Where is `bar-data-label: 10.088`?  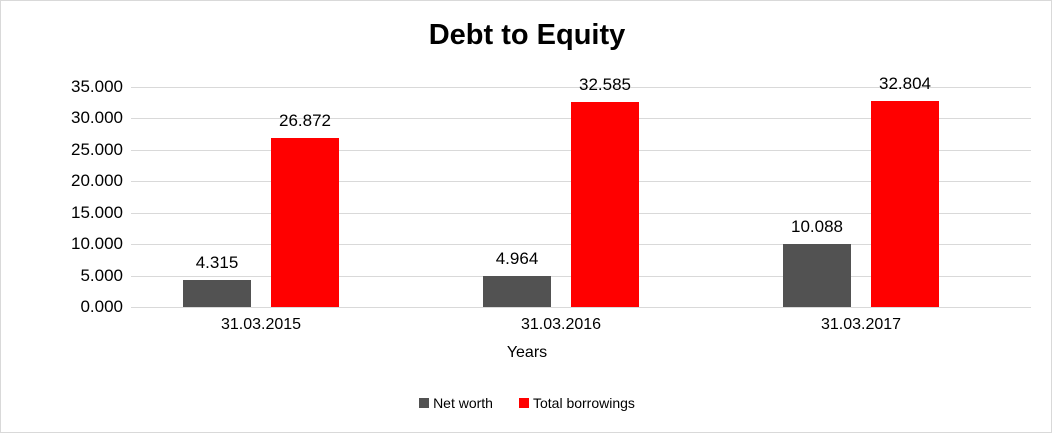
bar-data-label: 10.088 is located at coordinates (817, 226).